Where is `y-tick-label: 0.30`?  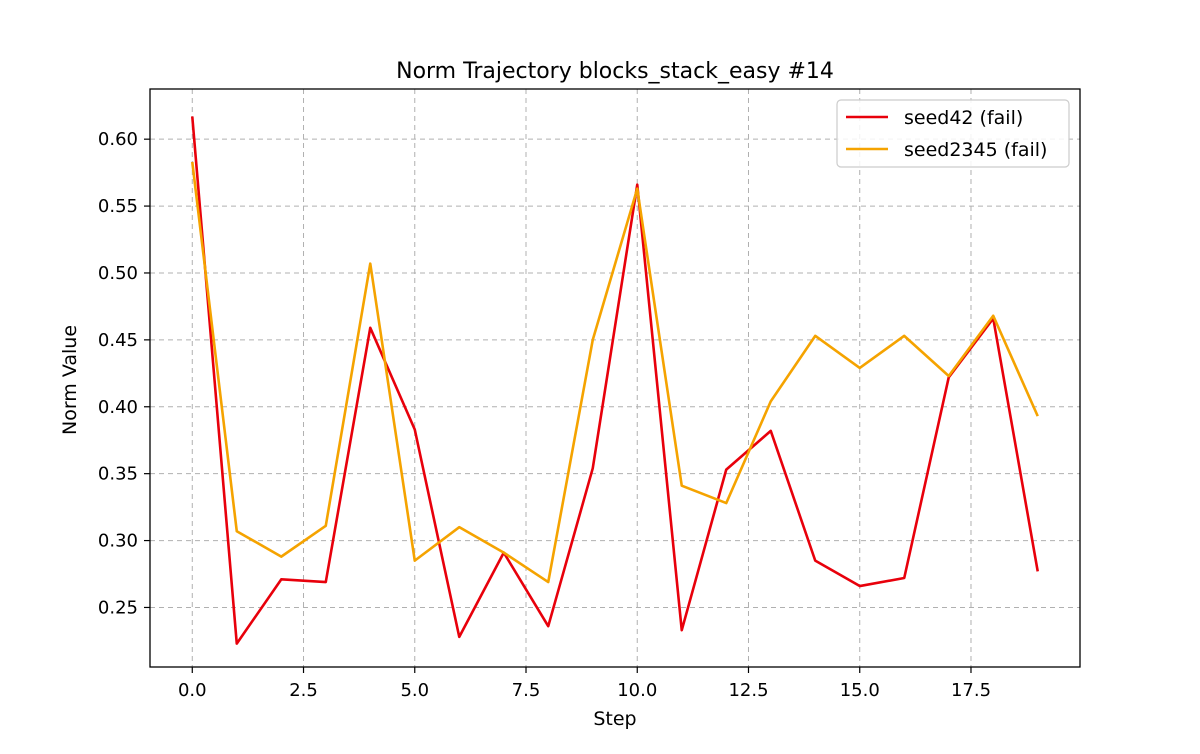 y-tick-label: 0.30 is located at coordinates (118, 541).